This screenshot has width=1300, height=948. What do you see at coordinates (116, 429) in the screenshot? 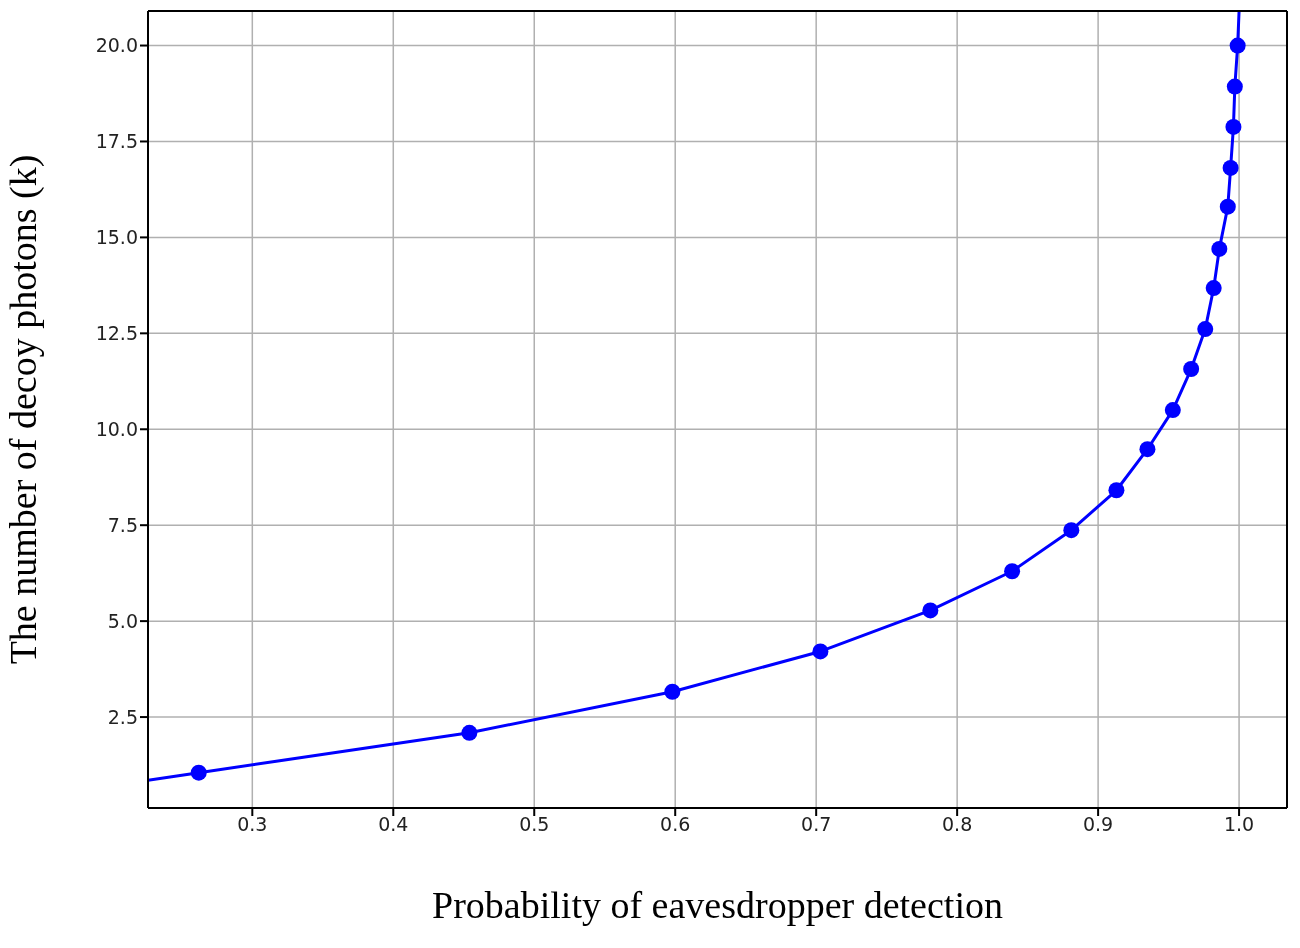
I see `y-tick-label: 10.0` at bounding box center [116, 429].